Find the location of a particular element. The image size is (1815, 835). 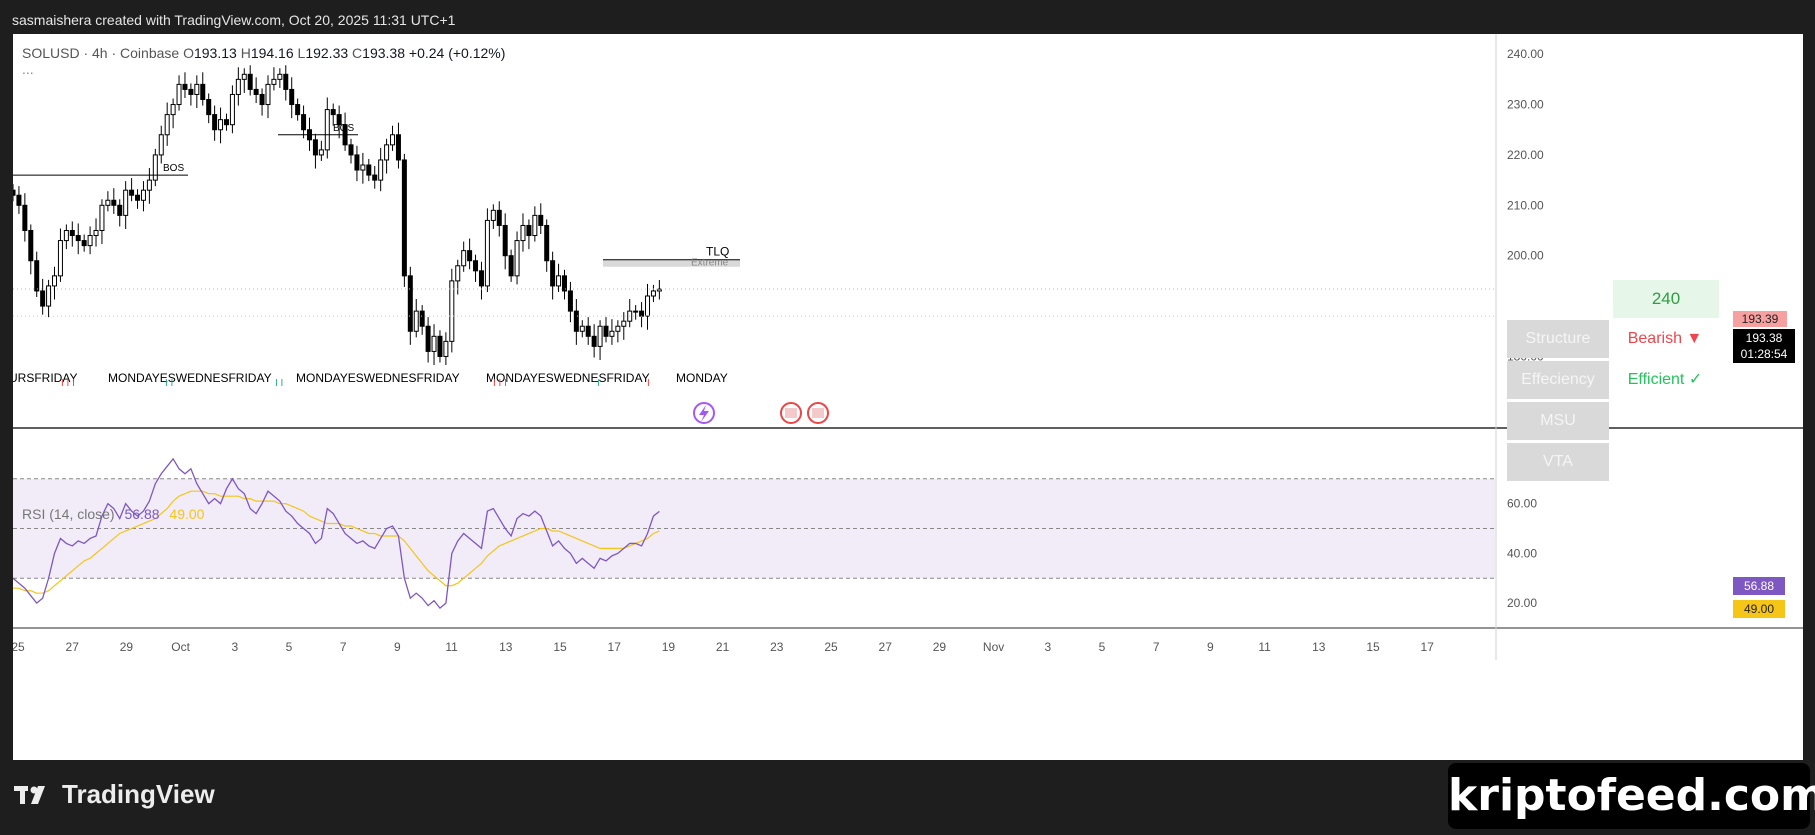

low-label: L is located at coordinates (301, 53).